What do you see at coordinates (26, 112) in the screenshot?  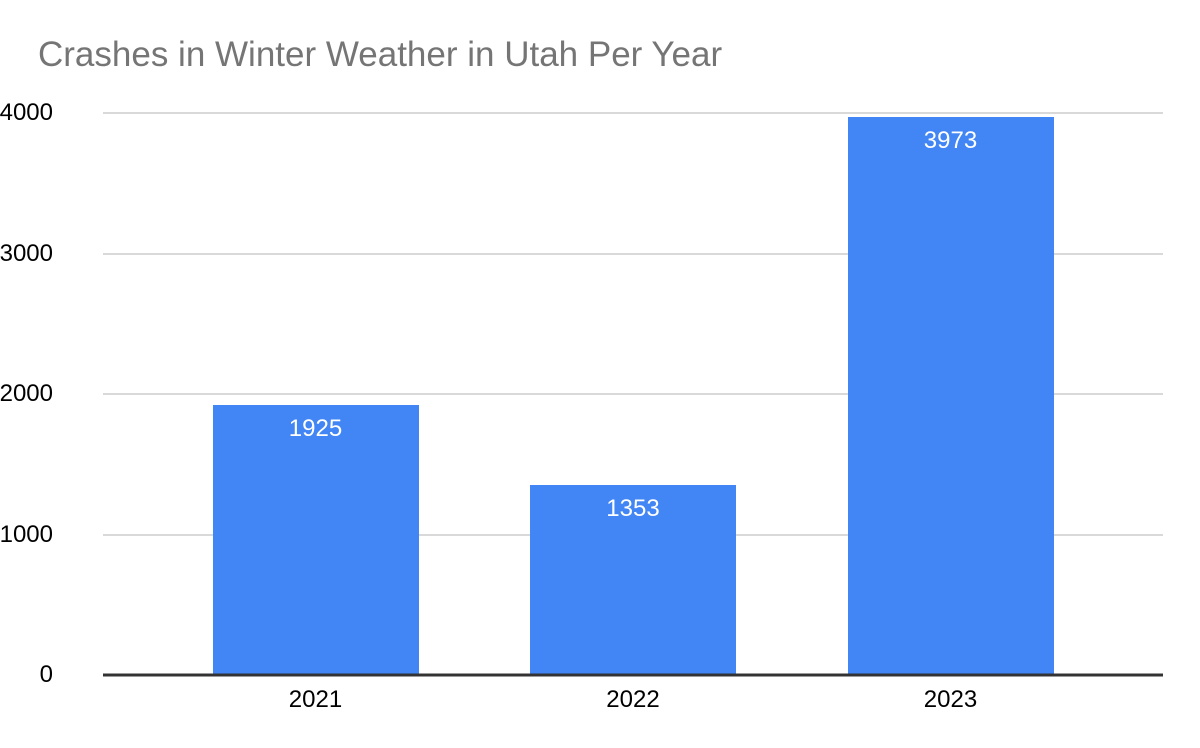 I see `y-axis-tick-label: 4000` at bounding box center [26, 112].